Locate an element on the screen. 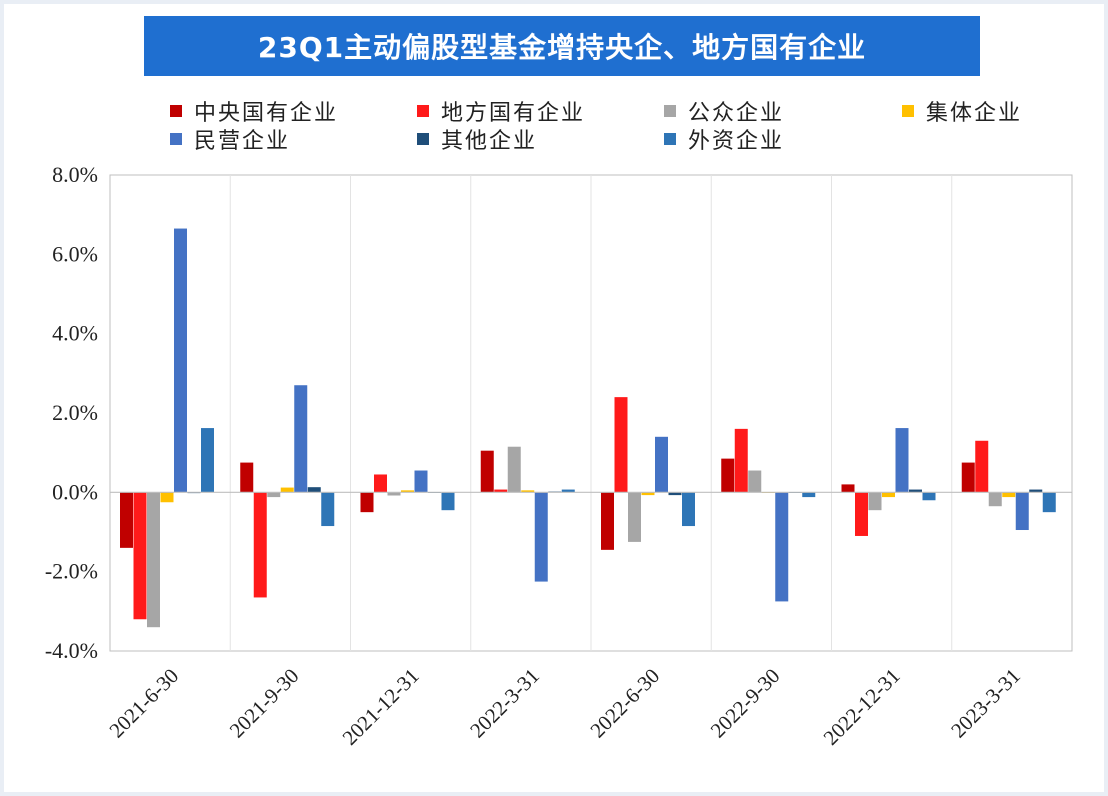  y-tick-label: -4.0% is located at coordinates (71, 650).